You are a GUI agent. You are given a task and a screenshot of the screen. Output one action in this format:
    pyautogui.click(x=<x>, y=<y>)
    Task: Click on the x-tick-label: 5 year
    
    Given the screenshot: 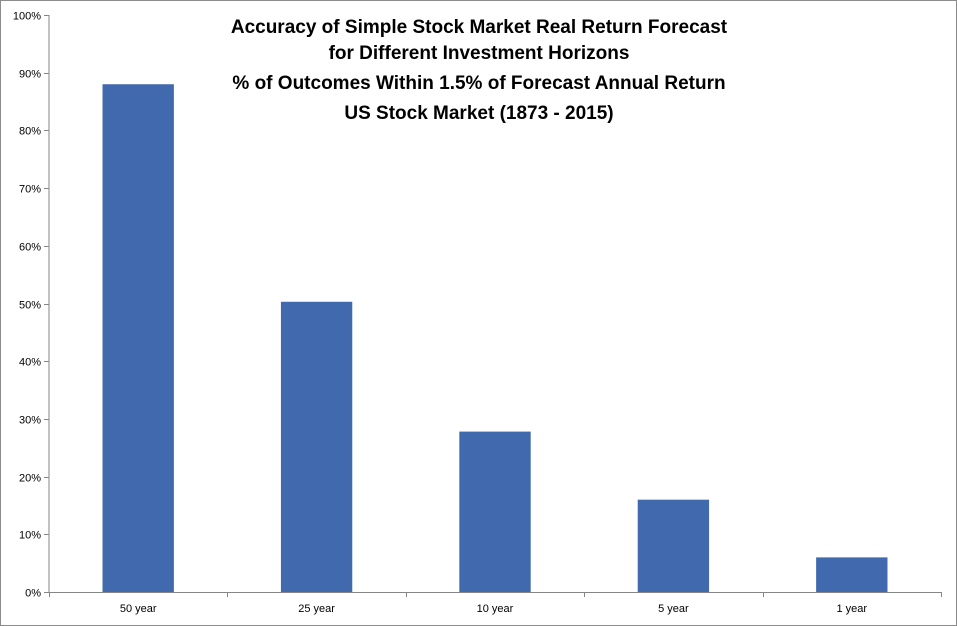 What is the action you would take?
    pyautogui.click(x=673, y=609)
    